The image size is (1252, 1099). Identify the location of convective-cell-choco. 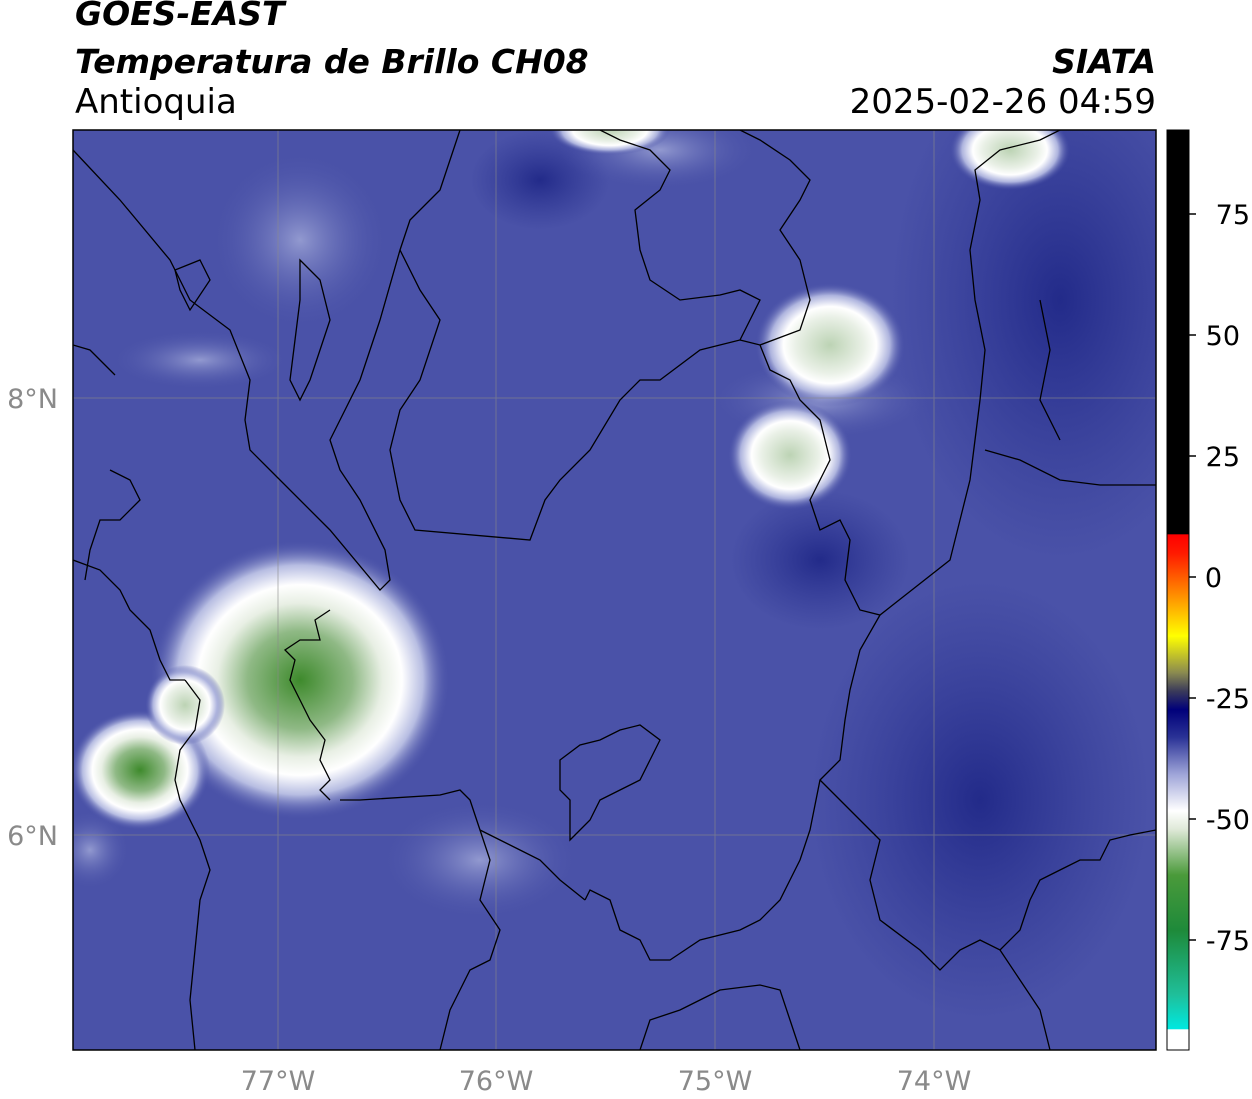
(300, 680).